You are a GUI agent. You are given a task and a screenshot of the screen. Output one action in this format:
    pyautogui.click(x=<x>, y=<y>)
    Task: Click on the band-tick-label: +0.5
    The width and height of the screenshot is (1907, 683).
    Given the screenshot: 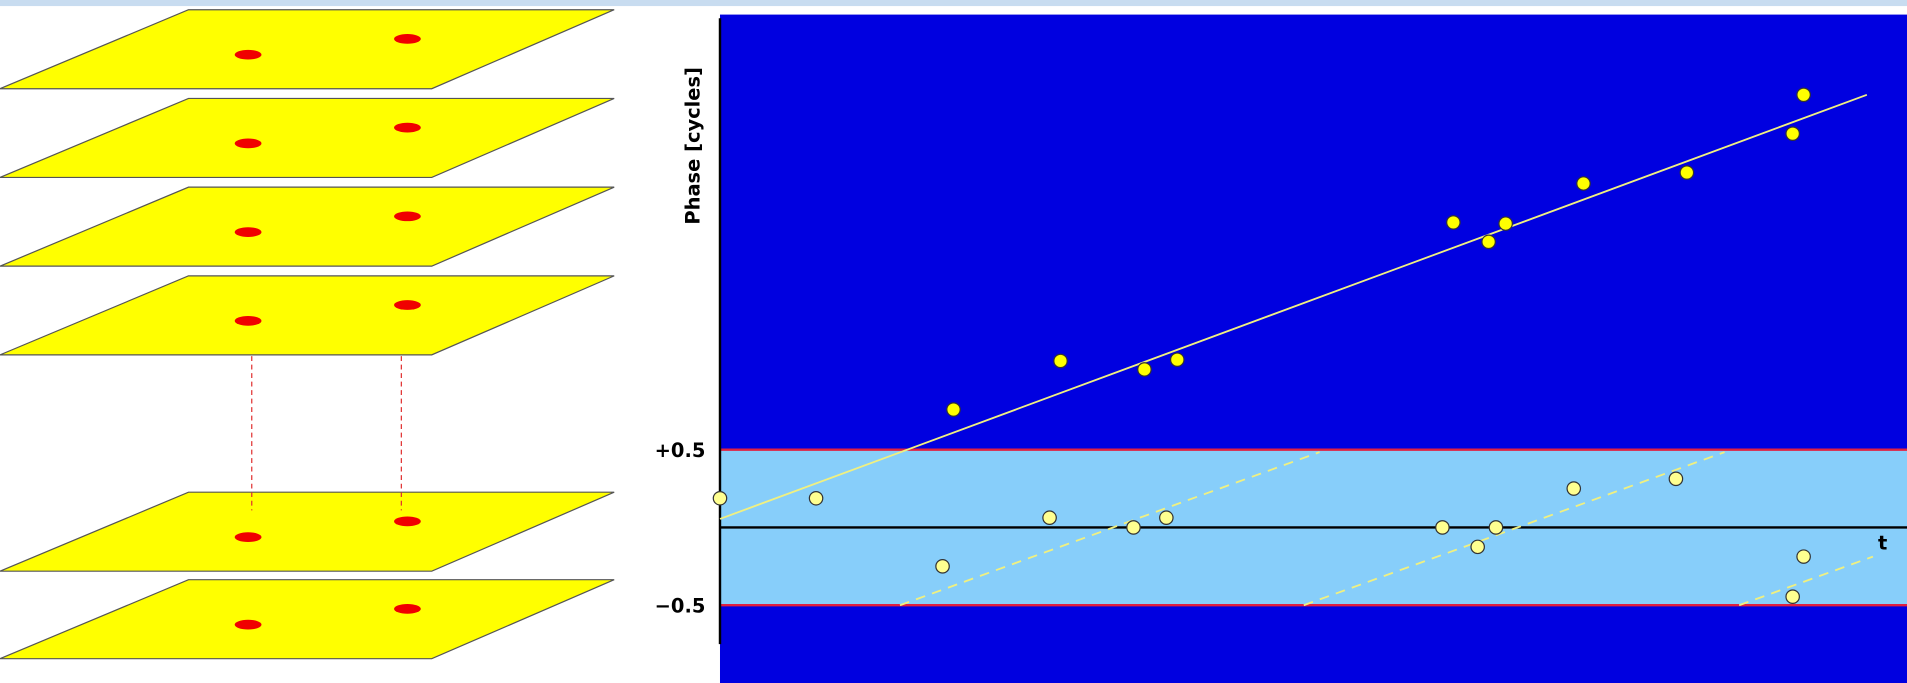 What is the action you would take?
    pyautogui.click(x=680, y=450)
    